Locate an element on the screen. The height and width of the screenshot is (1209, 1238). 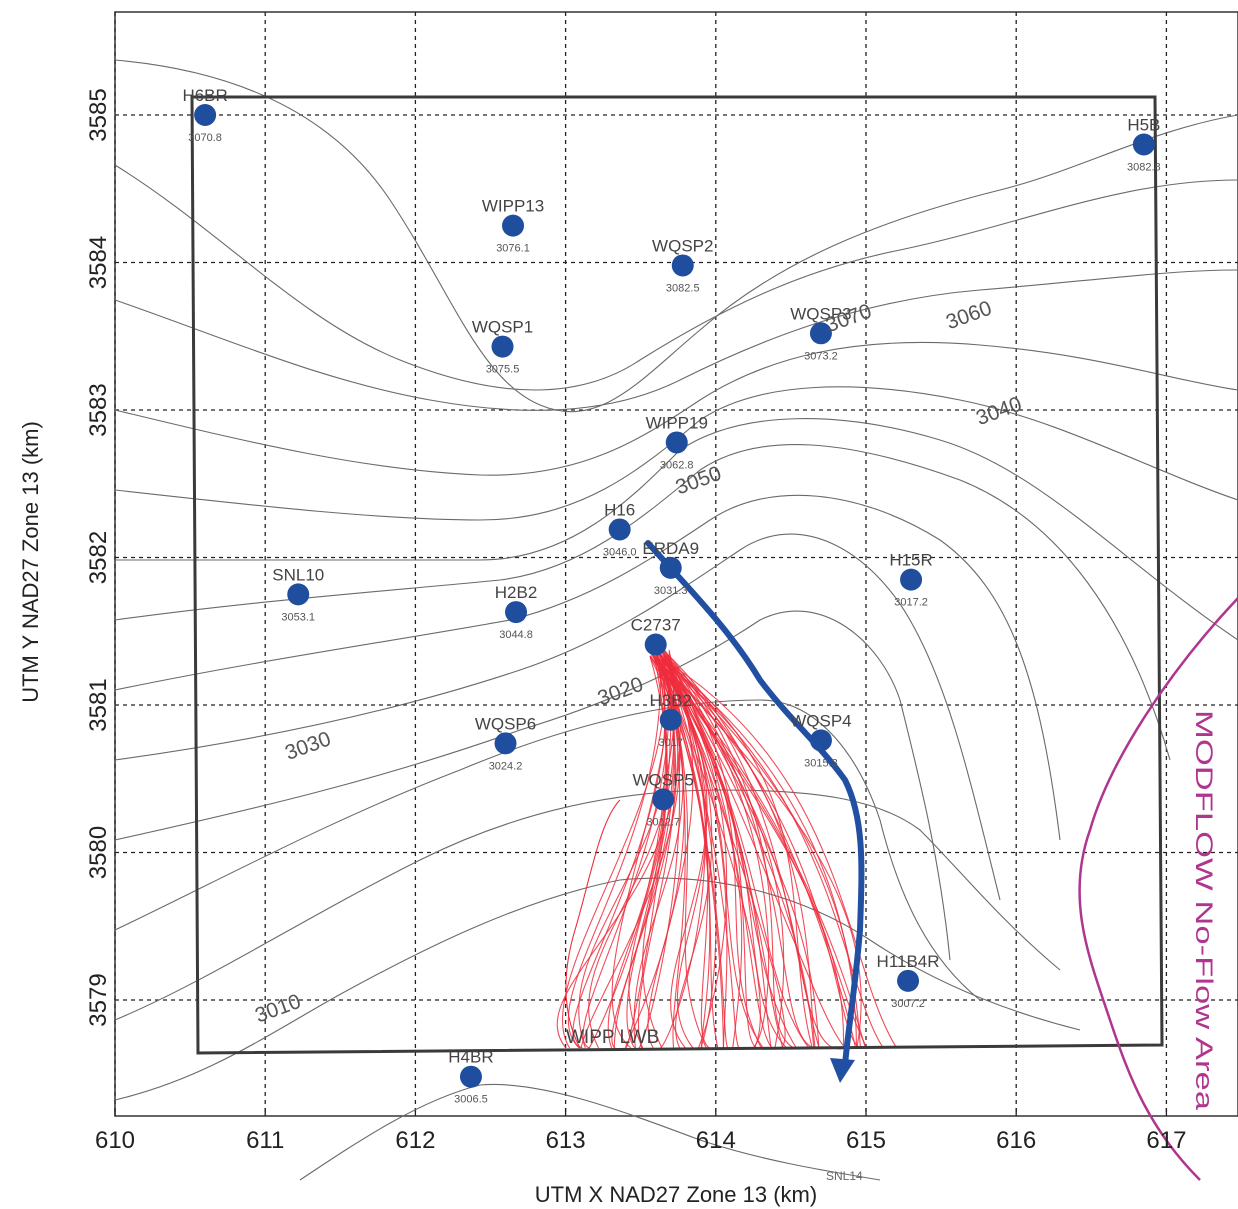
x-tick-label: 610 is located at coordinates (115, 1140).